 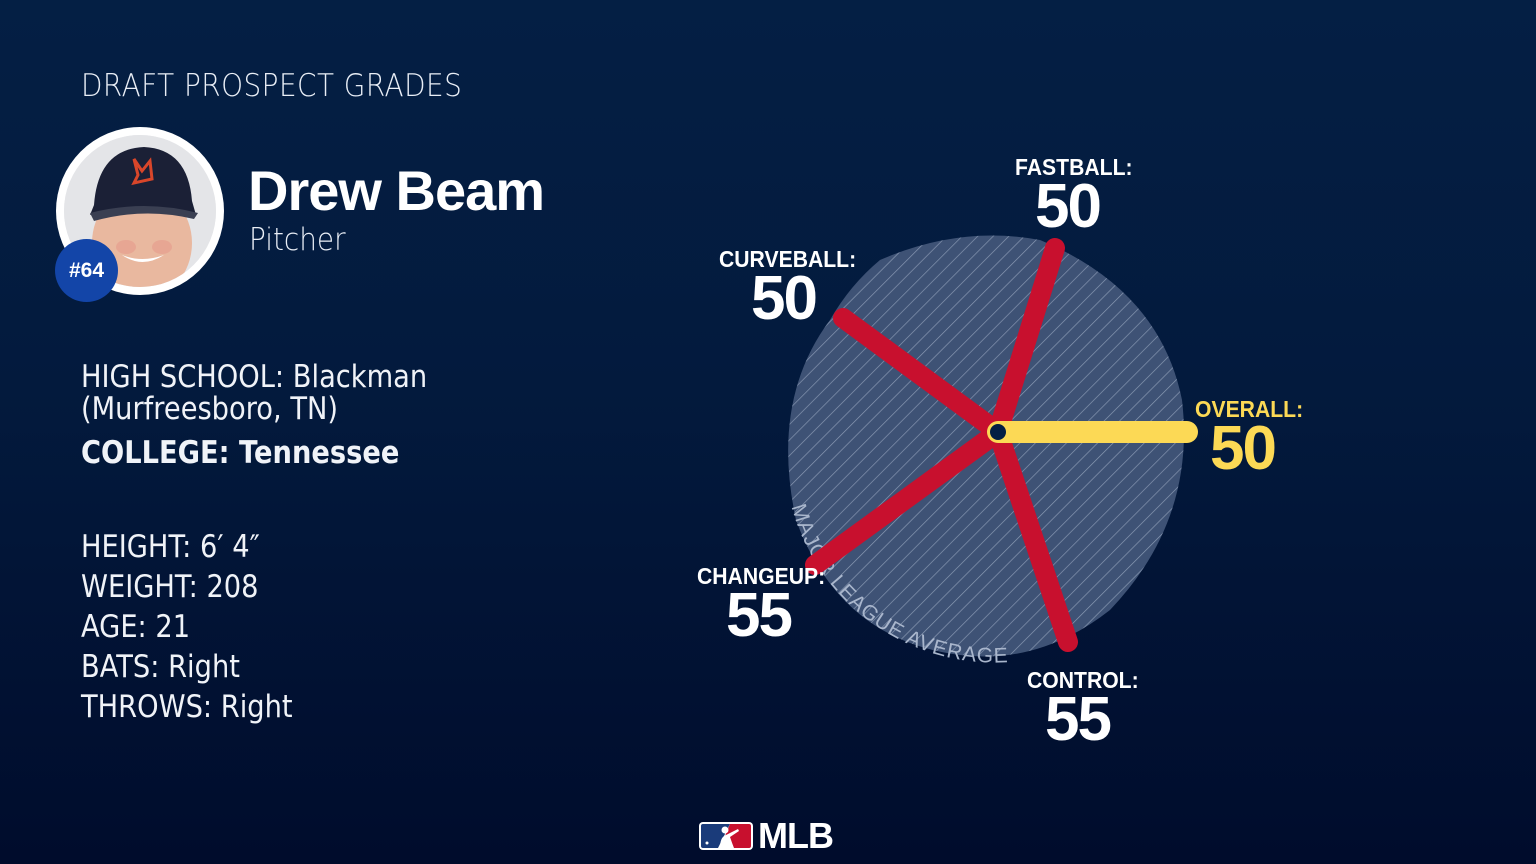 What do you see at coordinates (297, 240) in the screenshot?
I see `player-position: Pitcher` at bounding box center [297, 240].